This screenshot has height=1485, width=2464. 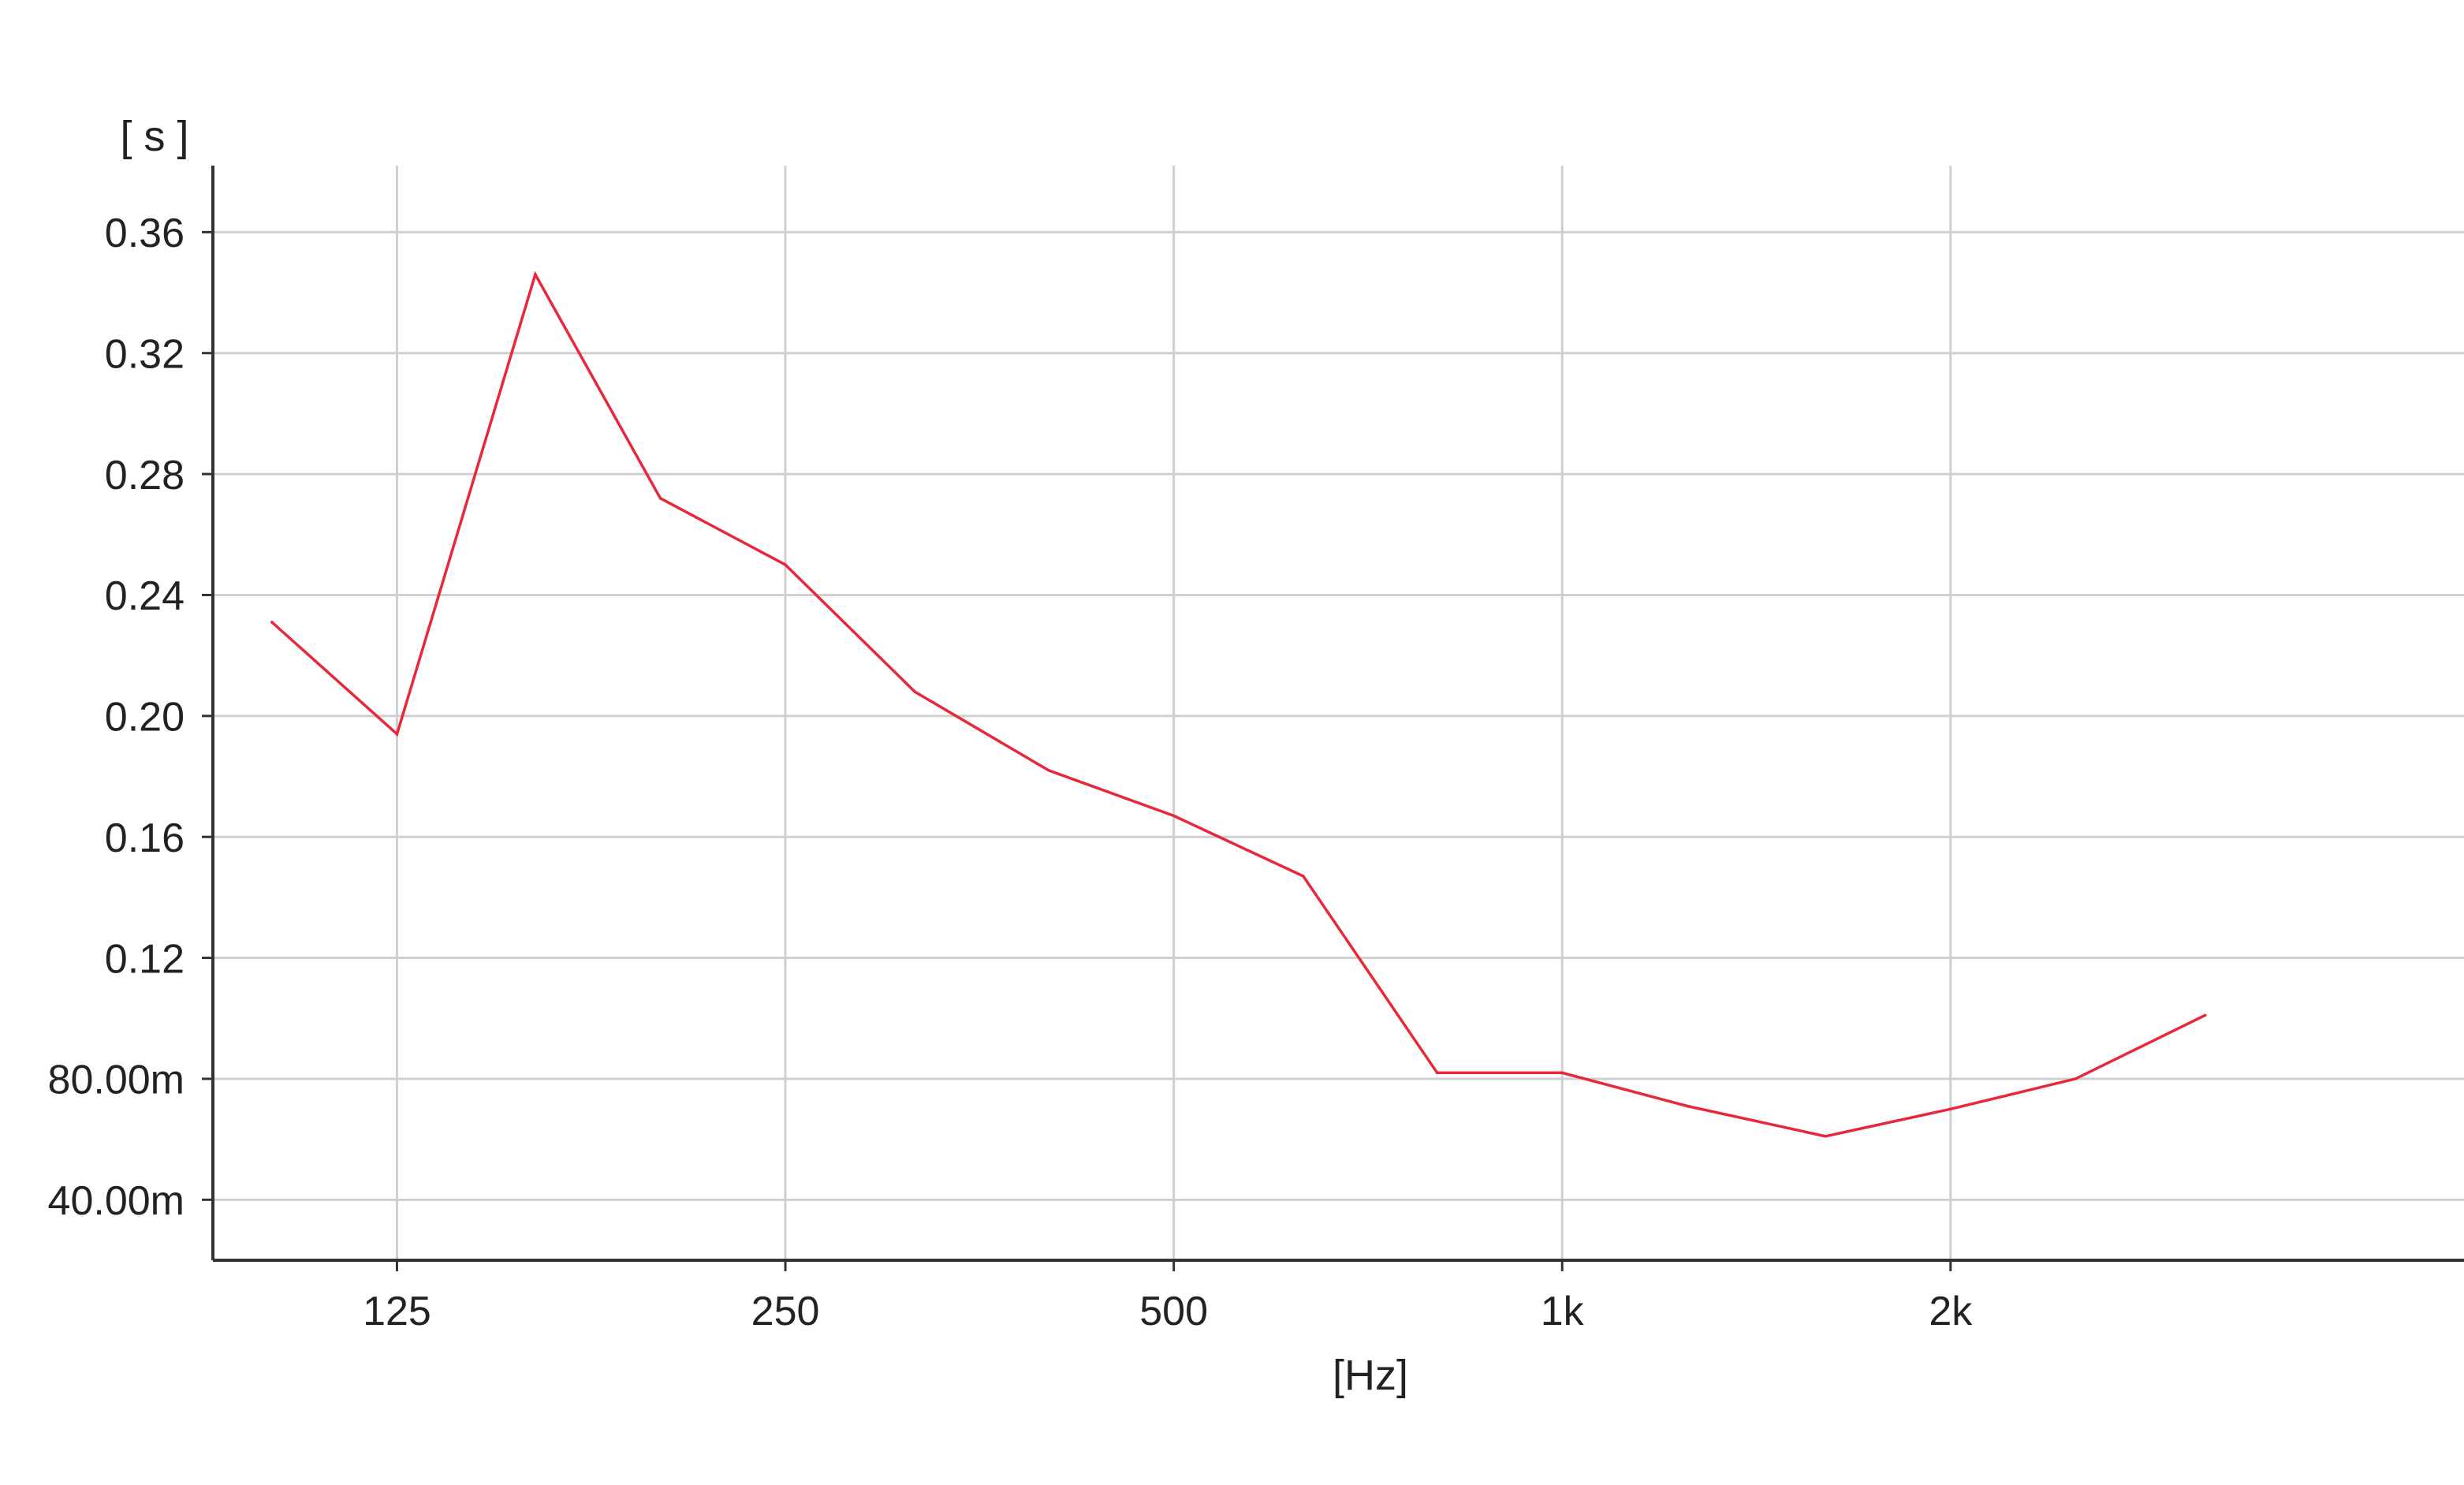 What do you see at coordinates (154, 136) in the screenshot?
I see `y-axis-label: [ s ]` at bounding box center [154, 136].